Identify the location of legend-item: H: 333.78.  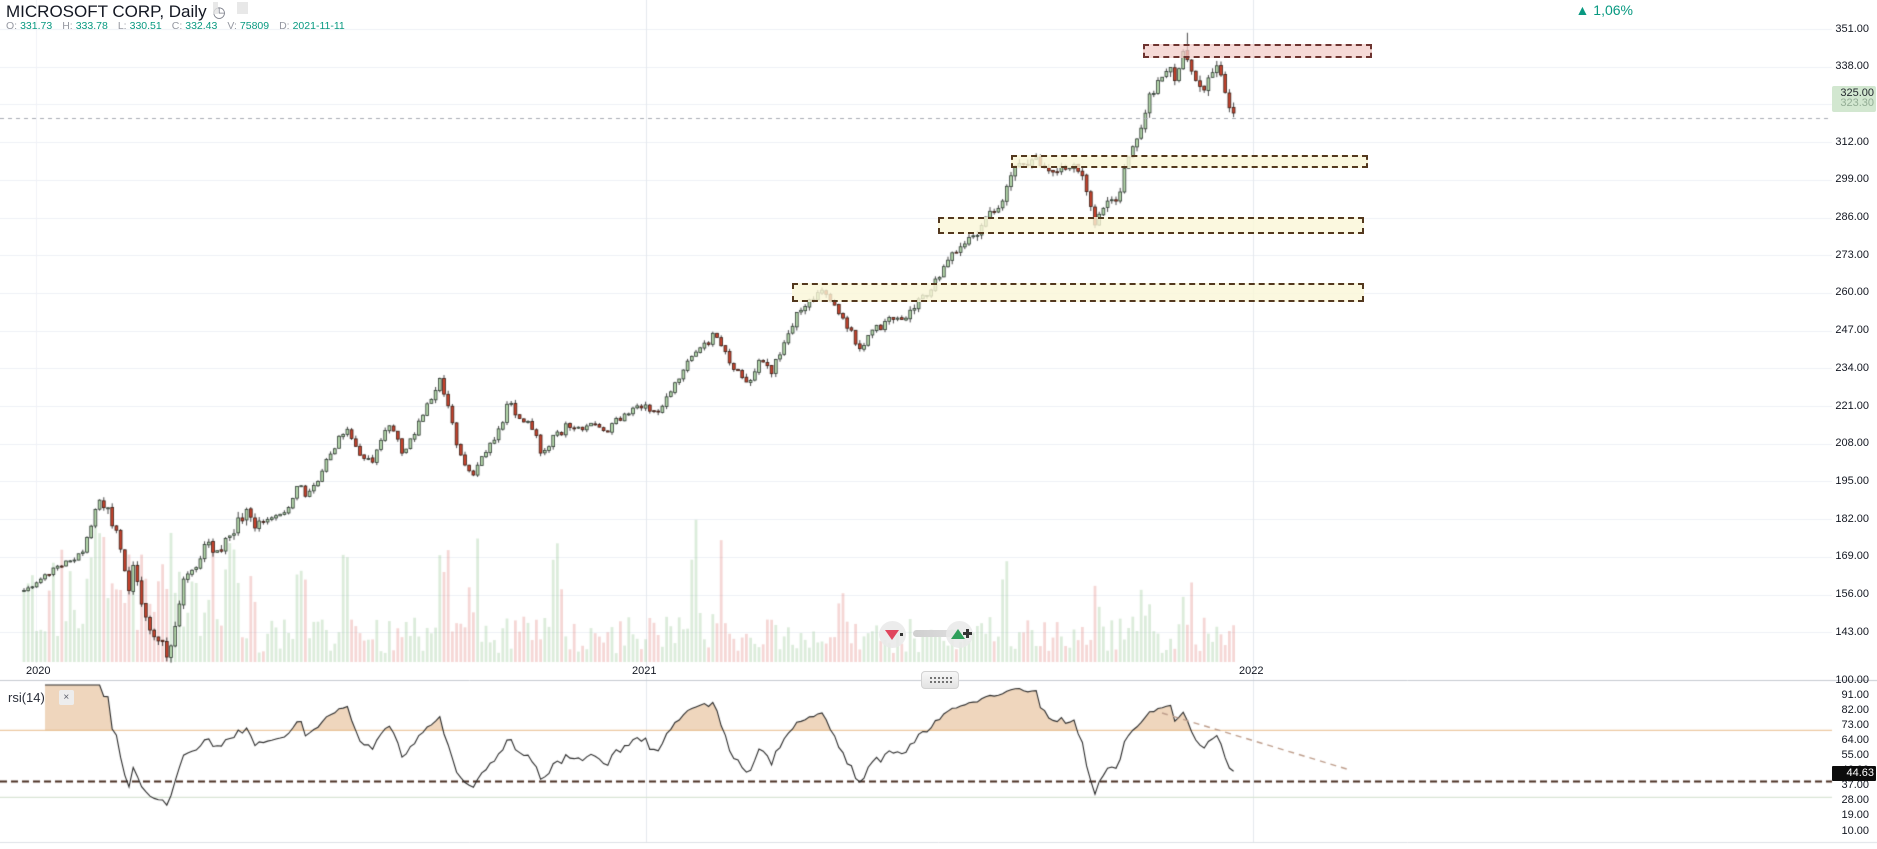
(85, 26).